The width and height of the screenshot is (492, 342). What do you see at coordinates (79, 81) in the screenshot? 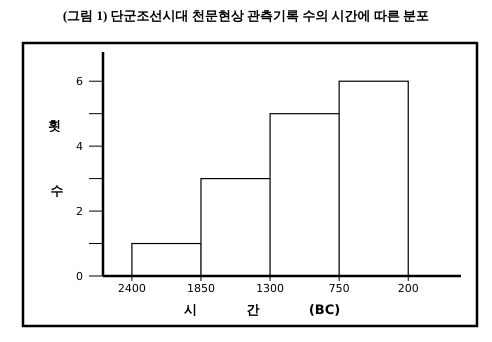
I see `y-tick-label: 6` at bounding box center [79, 81].